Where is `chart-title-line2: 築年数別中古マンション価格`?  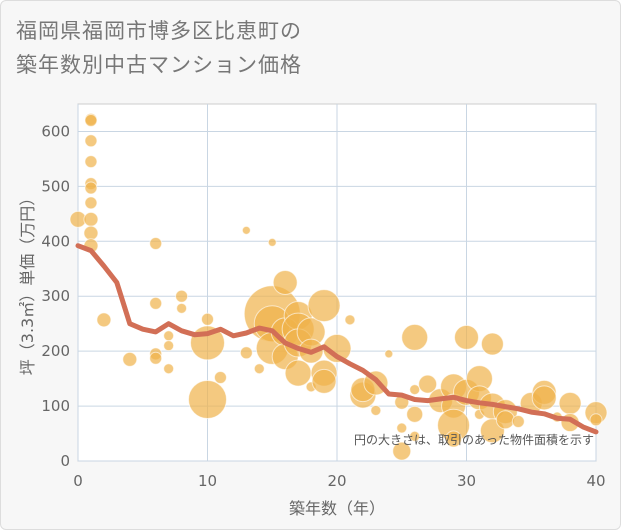 chart-title-line2: 築年数別中古マンション価格 is located at coordinates (159, 65).